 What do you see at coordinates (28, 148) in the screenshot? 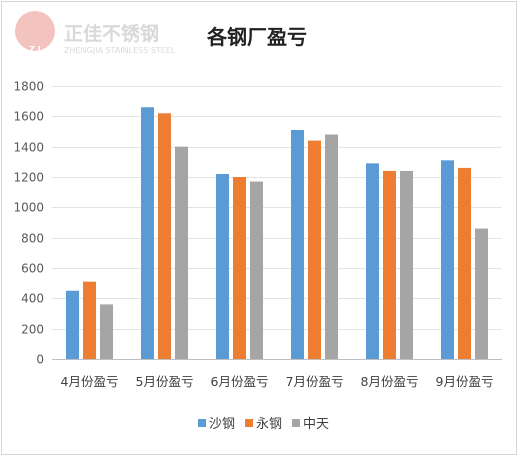
I see `y-tick-label: 1400` at bounding box center [28, 148].